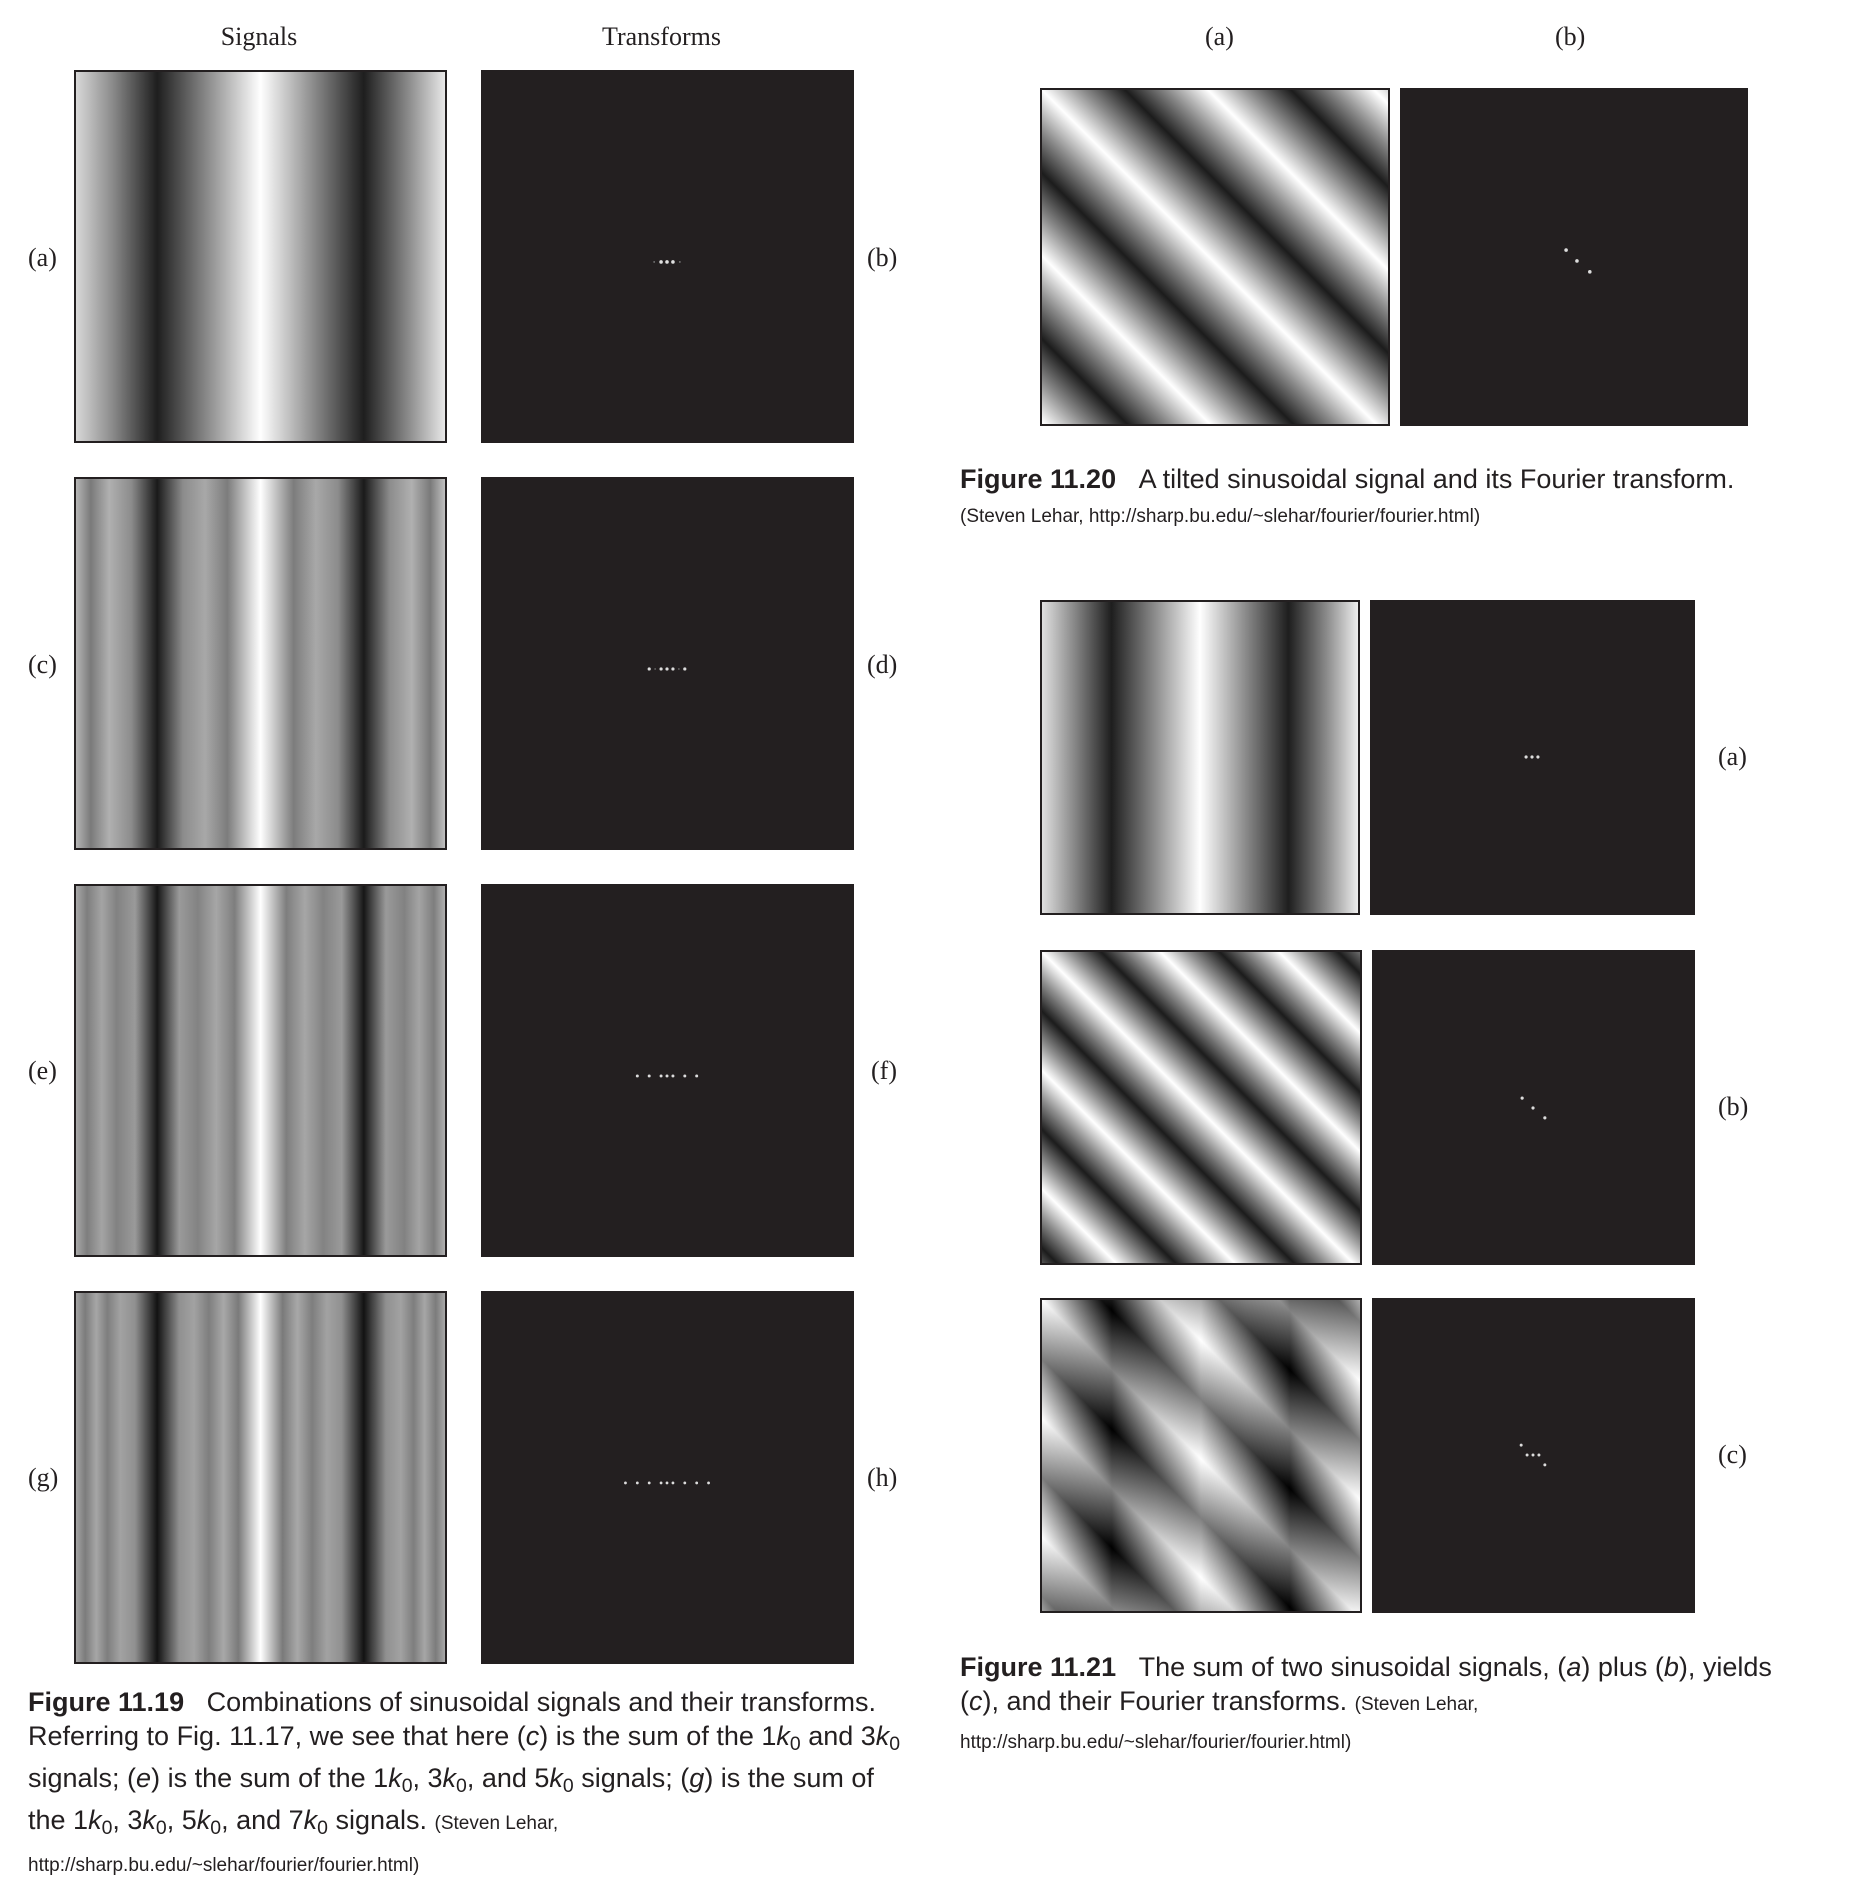  What do you see at coordinates (1219, 36) in the screenshot?
I see `fig20-col-header-a: (a)` at bounding box center [1219, 36].